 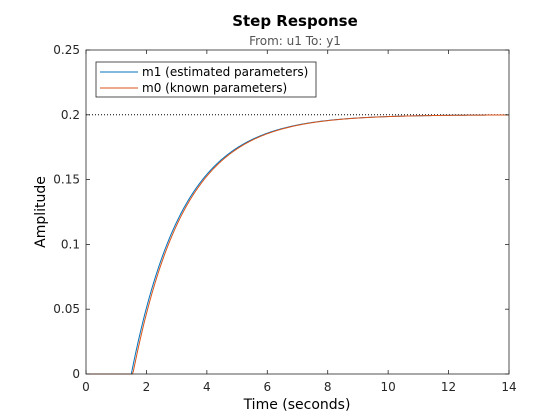 I want to click on legend-label-m0: m0 (known parameters), so click(x=214, y=88).